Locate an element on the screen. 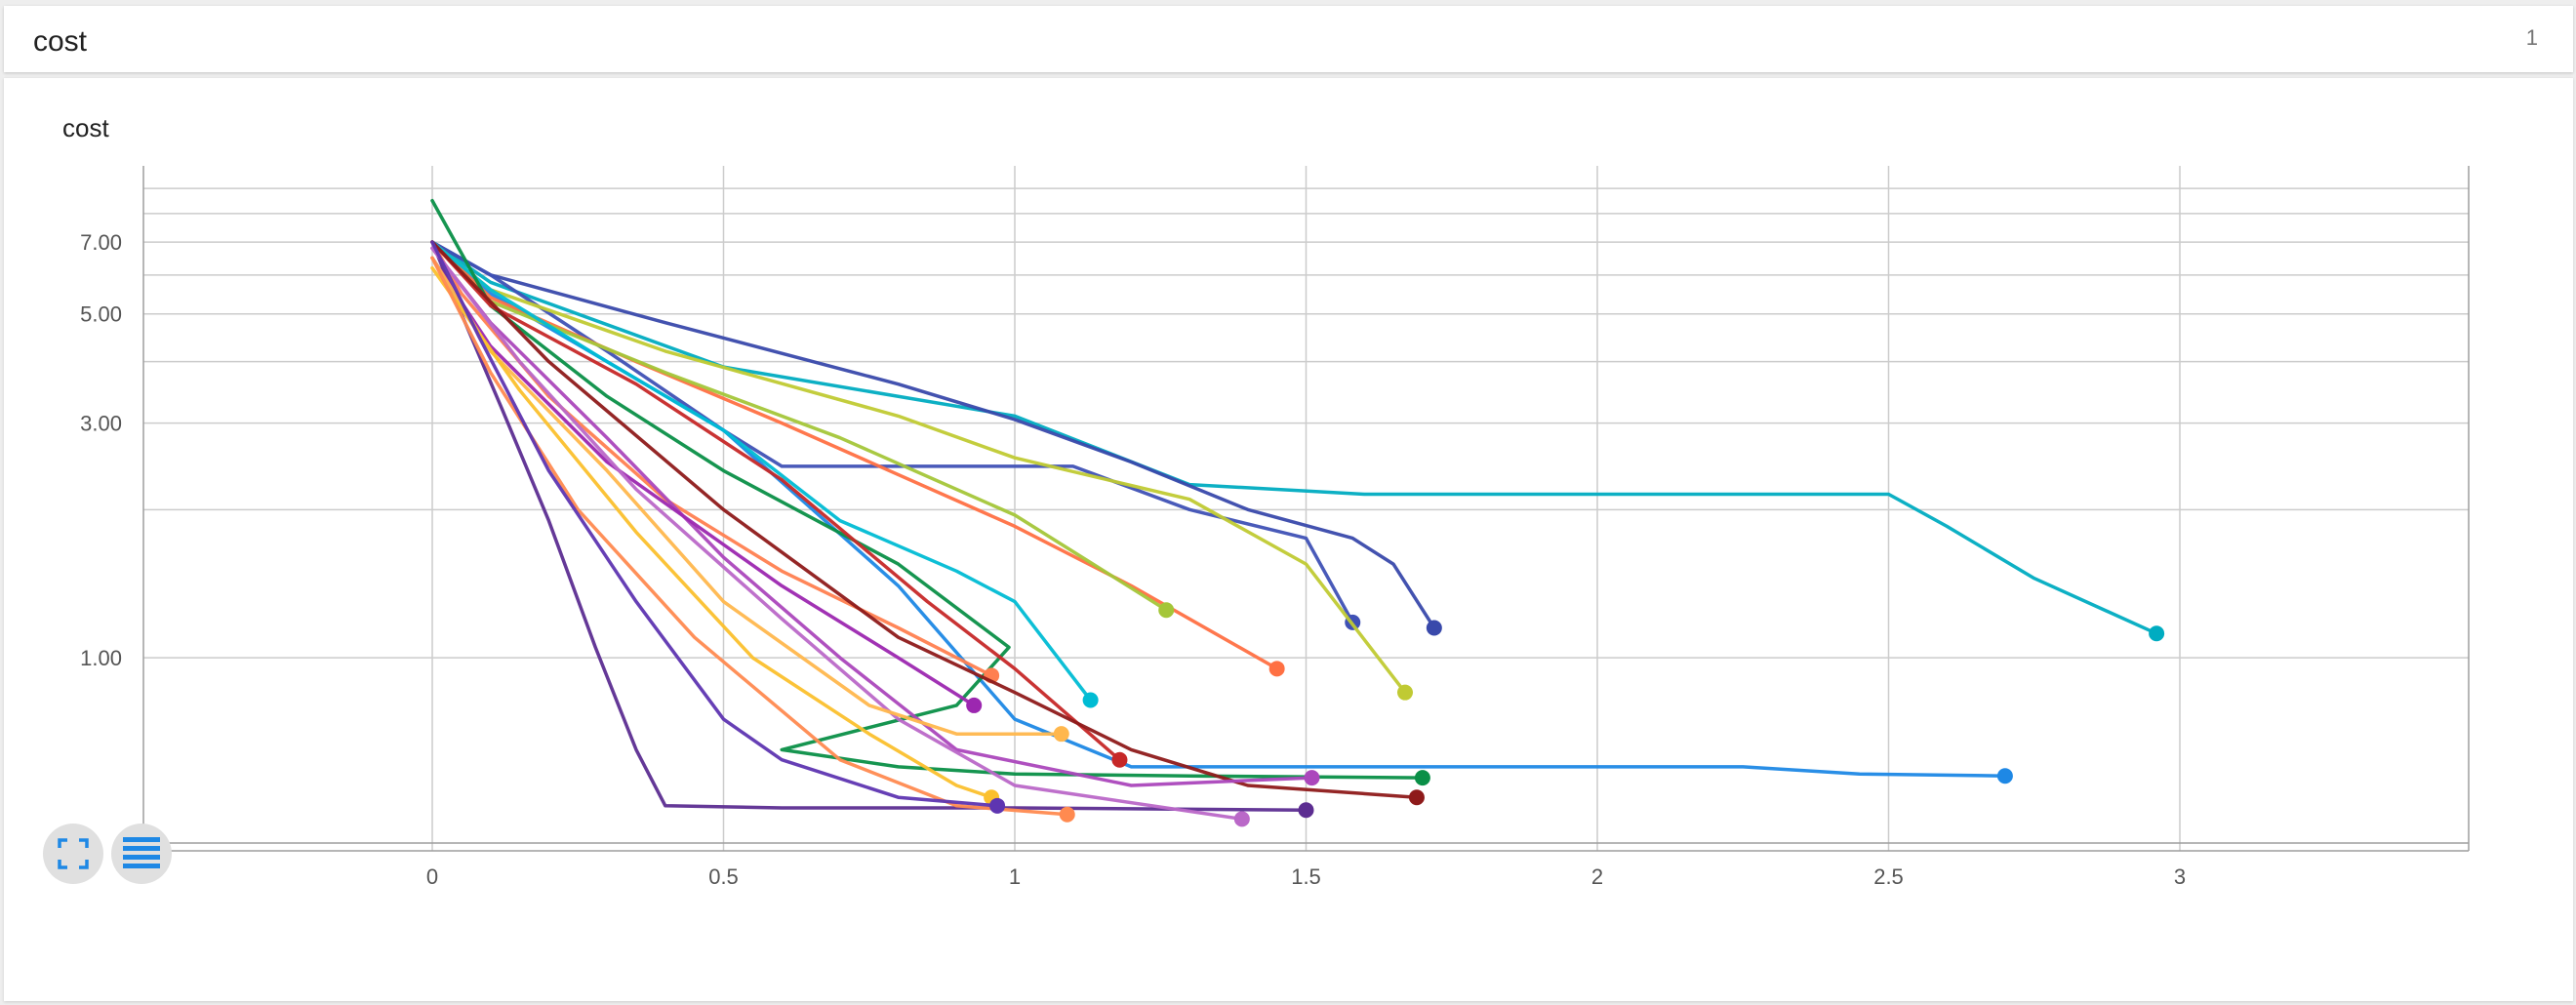 This screenshot has width=2576, height=1005. fullscreen-icon is located at coordinates (73, 853).